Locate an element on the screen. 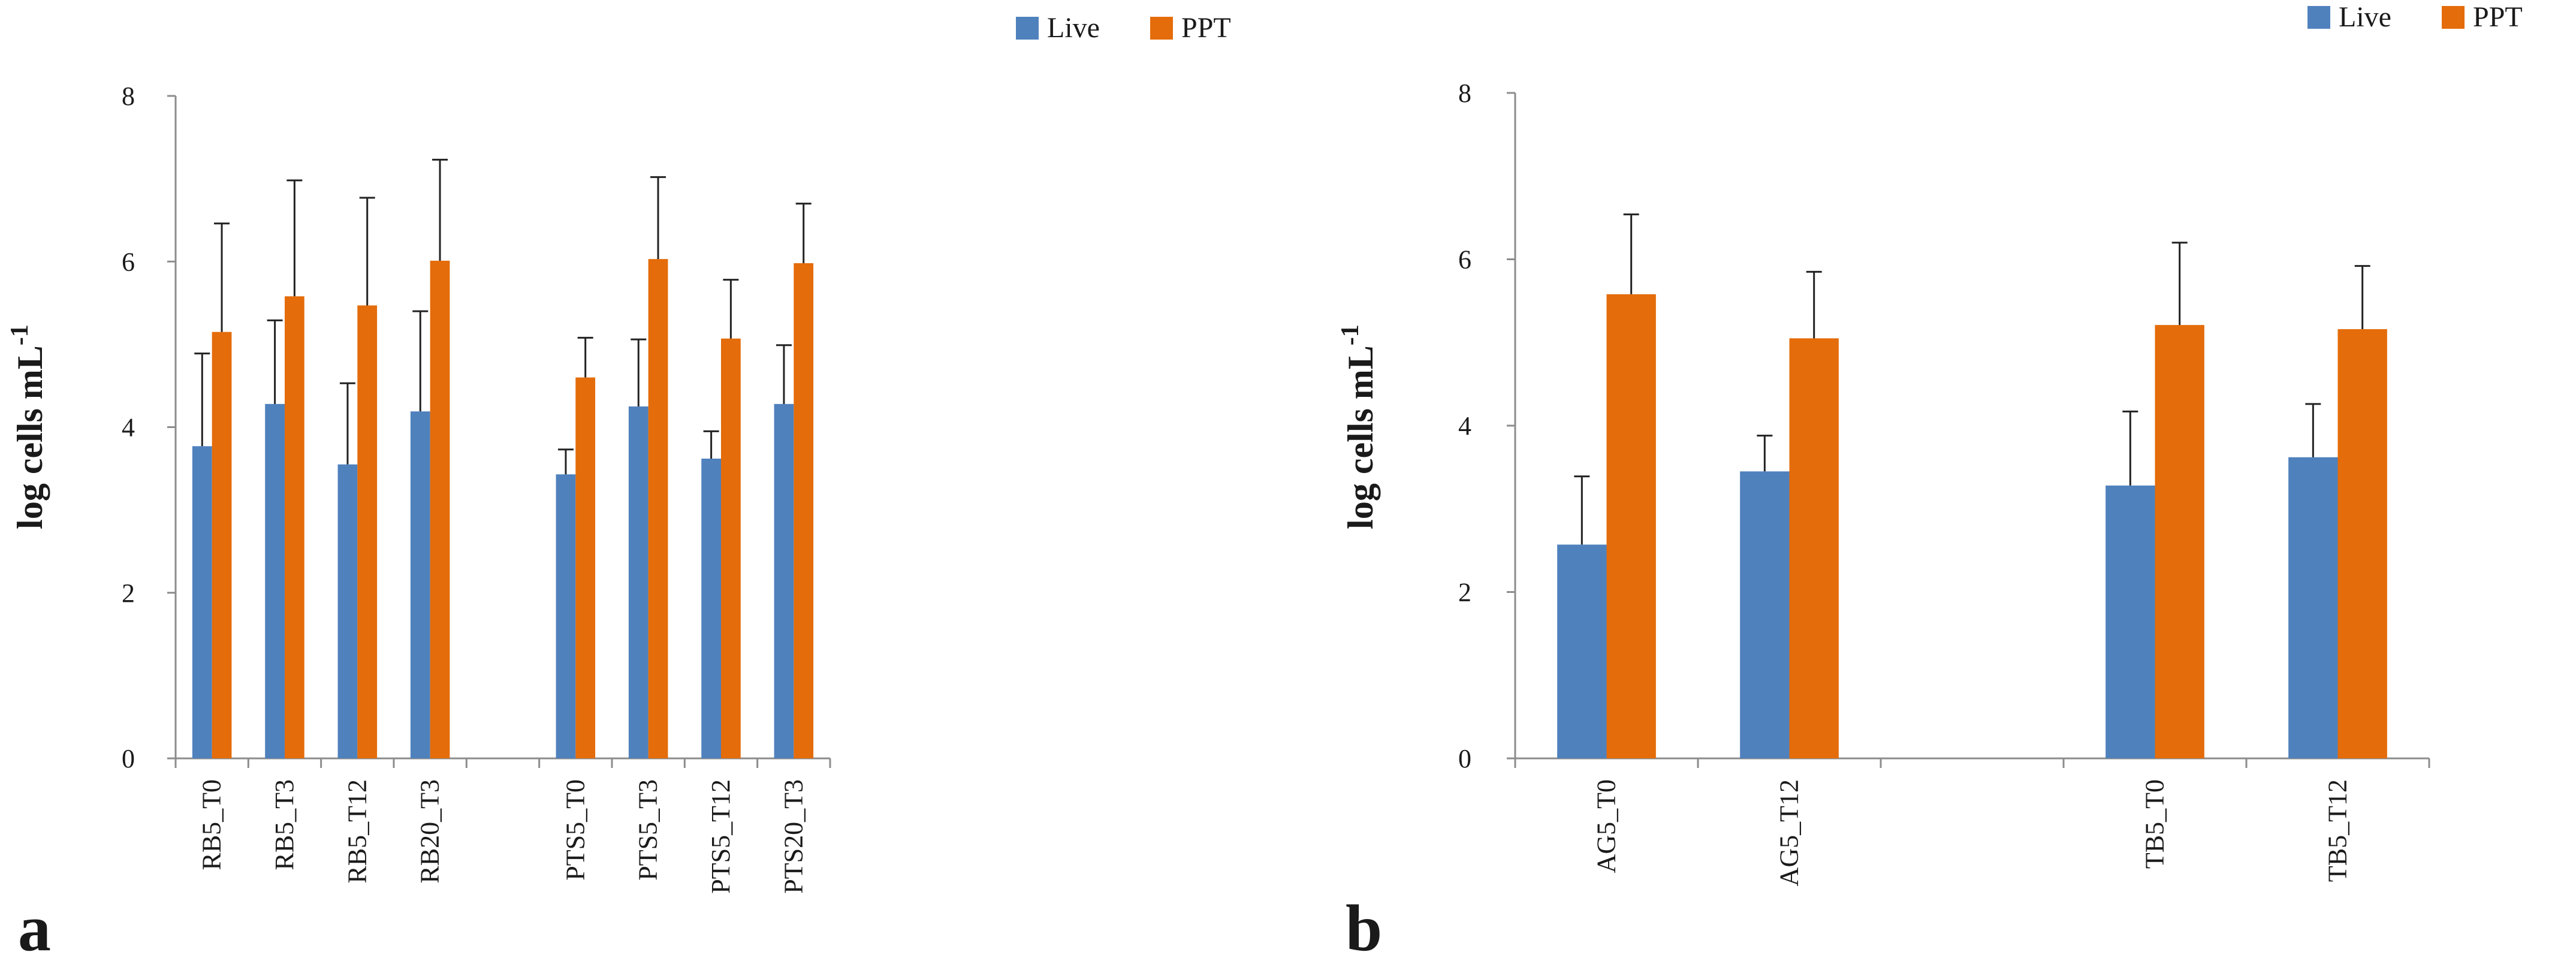 This screenshot has width=2576, height=970. bar-live-RB5_T12 is located at coordinates (347, 611).